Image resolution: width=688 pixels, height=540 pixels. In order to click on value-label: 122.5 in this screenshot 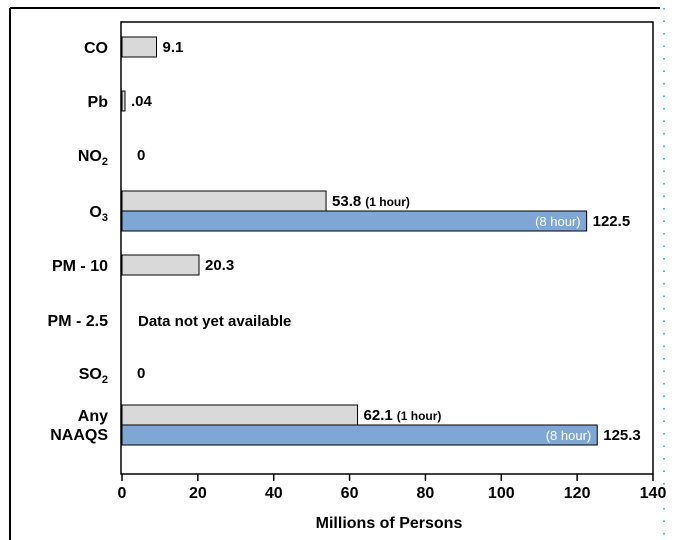, I will do `click(612, 221)`.